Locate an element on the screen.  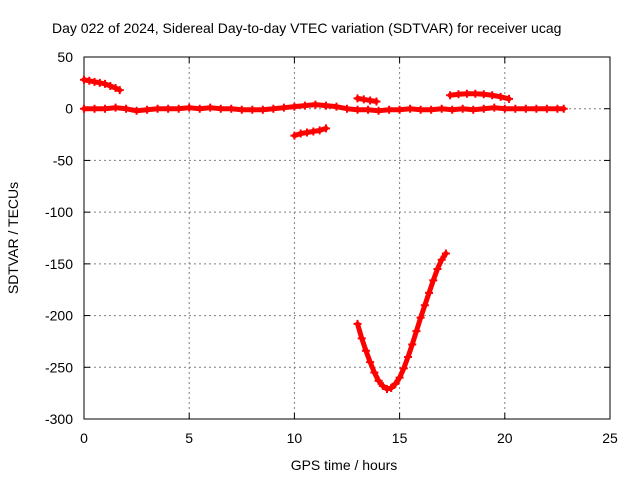
y-tick-labels: 50 0 -50 -100 -150 -200 -250 -300 is located at coordinates (59, 238).